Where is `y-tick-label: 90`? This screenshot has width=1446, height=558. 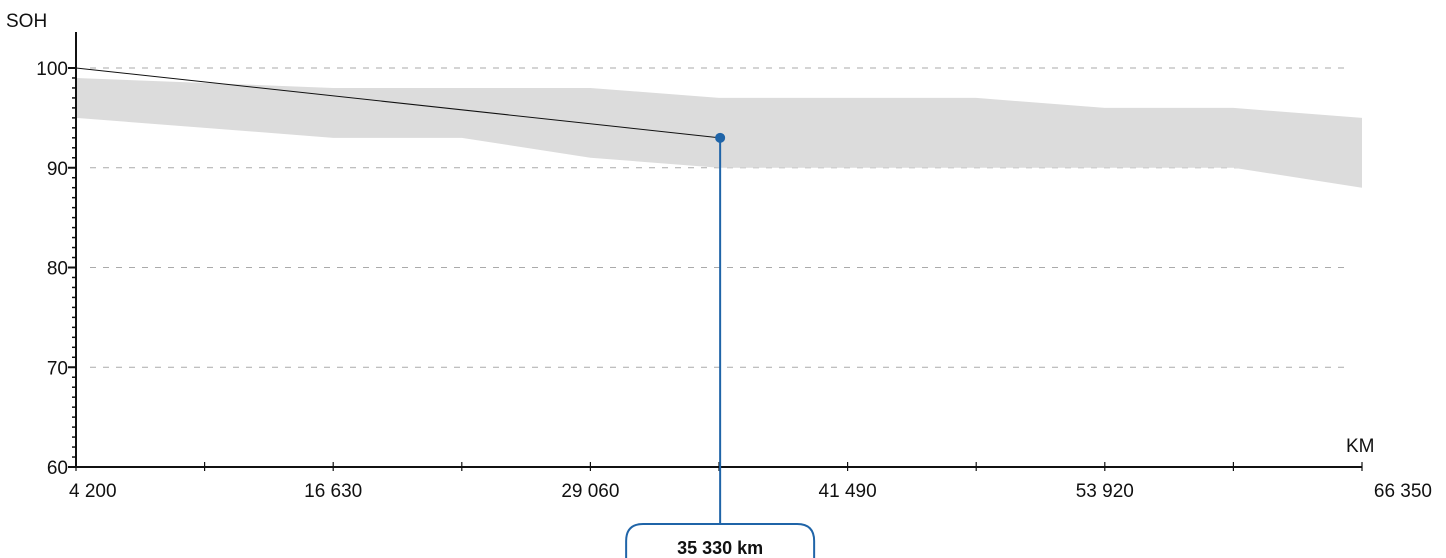 y-tick-label: 90 is located at coordinates (57, 169).